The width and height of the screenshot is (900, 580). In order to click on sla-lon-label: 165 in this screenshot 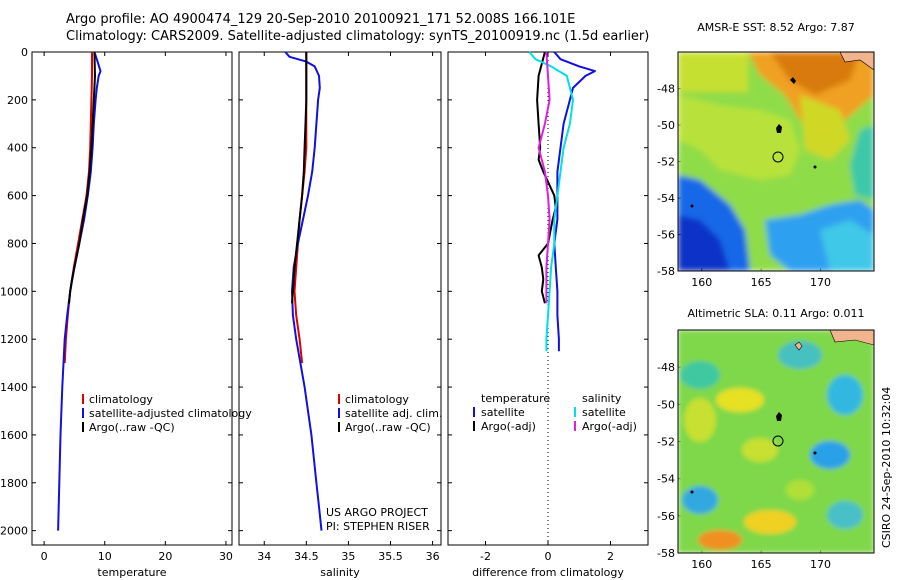, I will do `click(761, 564)`.